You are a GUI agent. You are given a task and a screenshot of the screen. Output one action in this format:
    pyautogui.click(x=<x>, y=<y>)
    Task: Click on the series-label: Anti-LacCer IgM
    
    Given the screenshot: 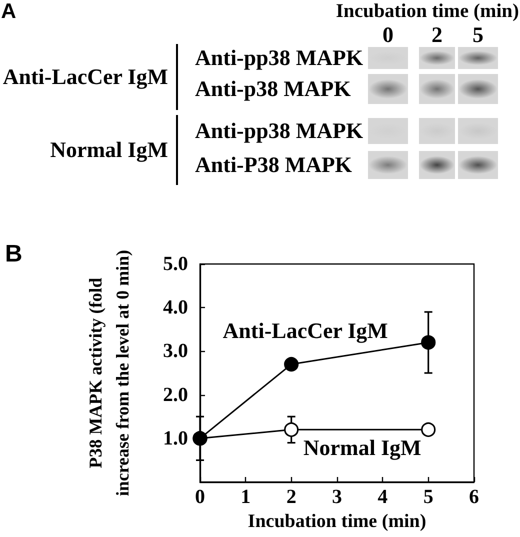 What is the action you would take?
    pyautogui.click(x=305, y=330)
    